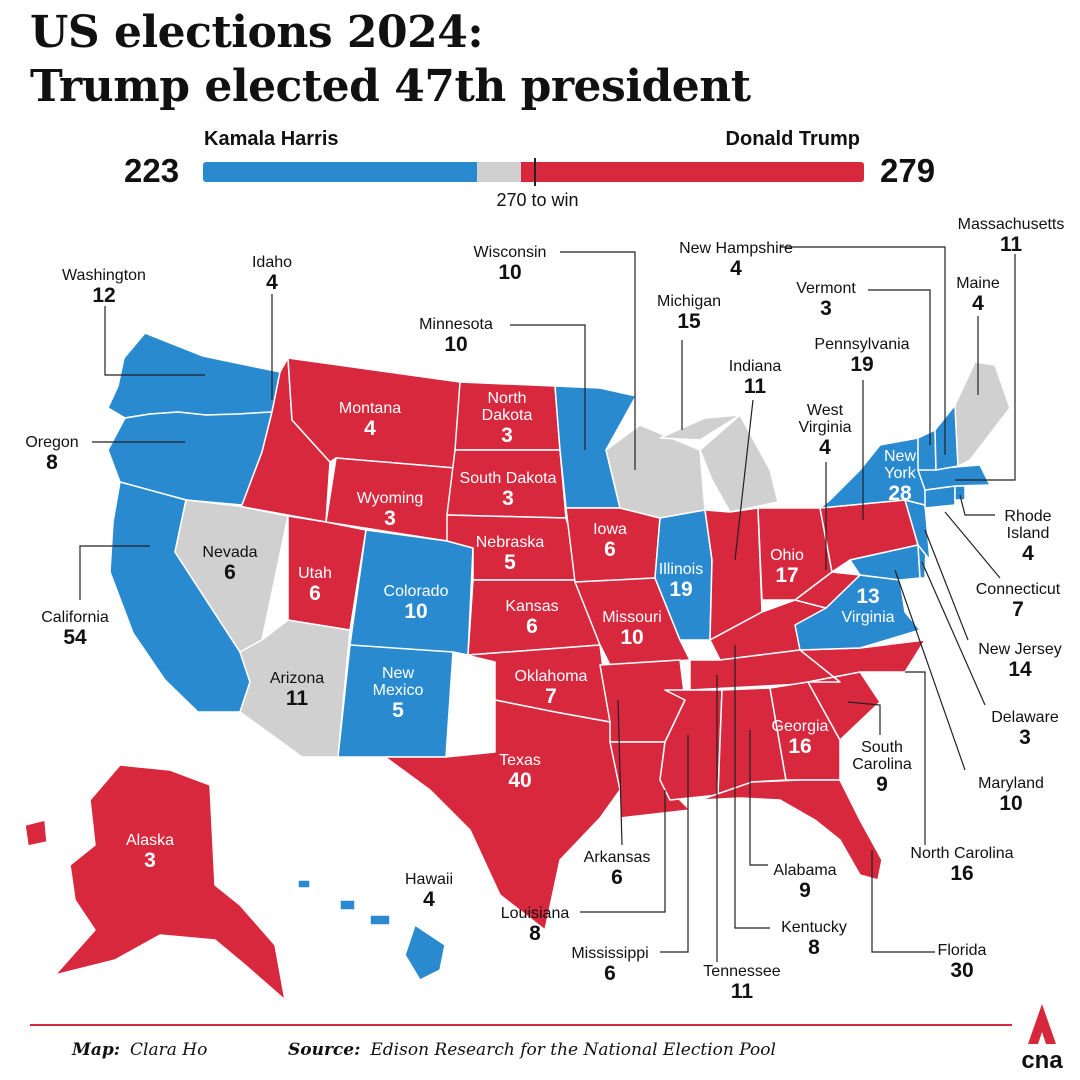 The image size is (1080, 1080). I want to click on state-name-new-york: New York, so click(900, 465).